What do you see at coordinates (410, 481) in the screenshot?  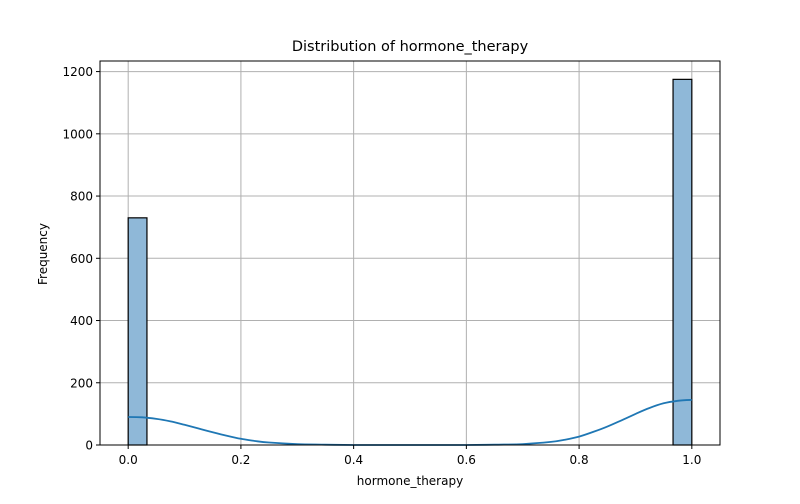 I see `x-axis-label: hormone_therapy` at bounding box center [410, 481].